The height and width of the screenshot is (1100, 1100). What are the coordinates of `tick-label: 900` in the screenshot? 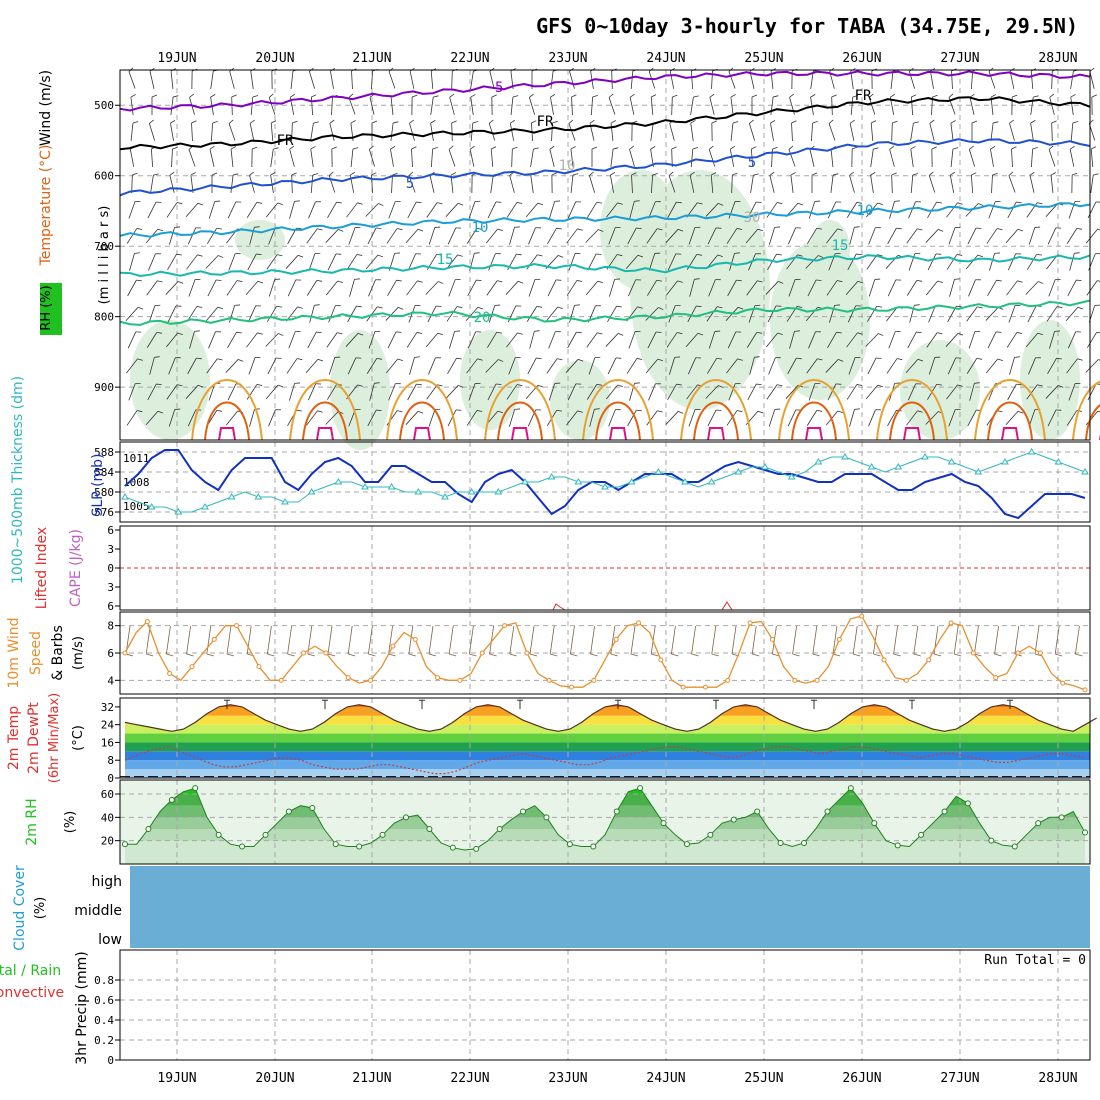 It's located at (104, 387).